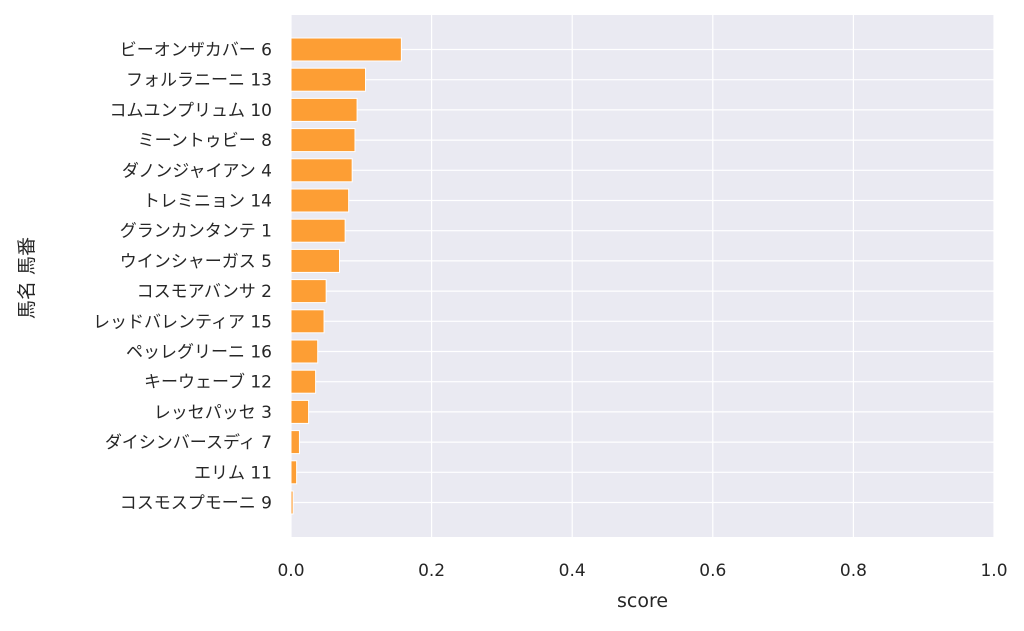 The image size is (1024, 631). What do you see at coordinates (188, 442) in the screenshot?
I see `category-label: ダイシンバースディ 7` at bounding box center [188, 442].